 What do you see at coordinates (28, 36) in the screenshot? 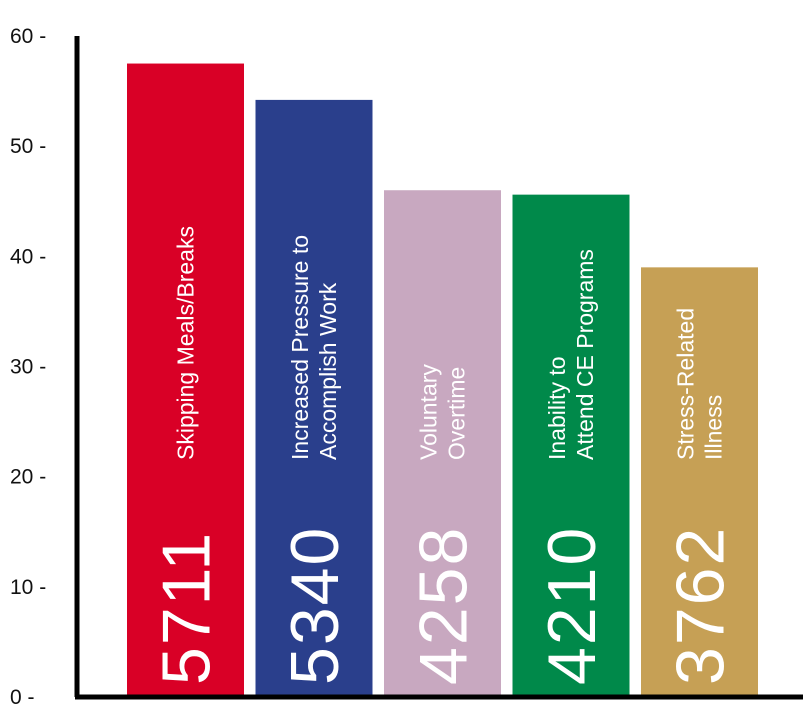
I see `y-tick-label: 60 -` at bounding box center [28, 36].